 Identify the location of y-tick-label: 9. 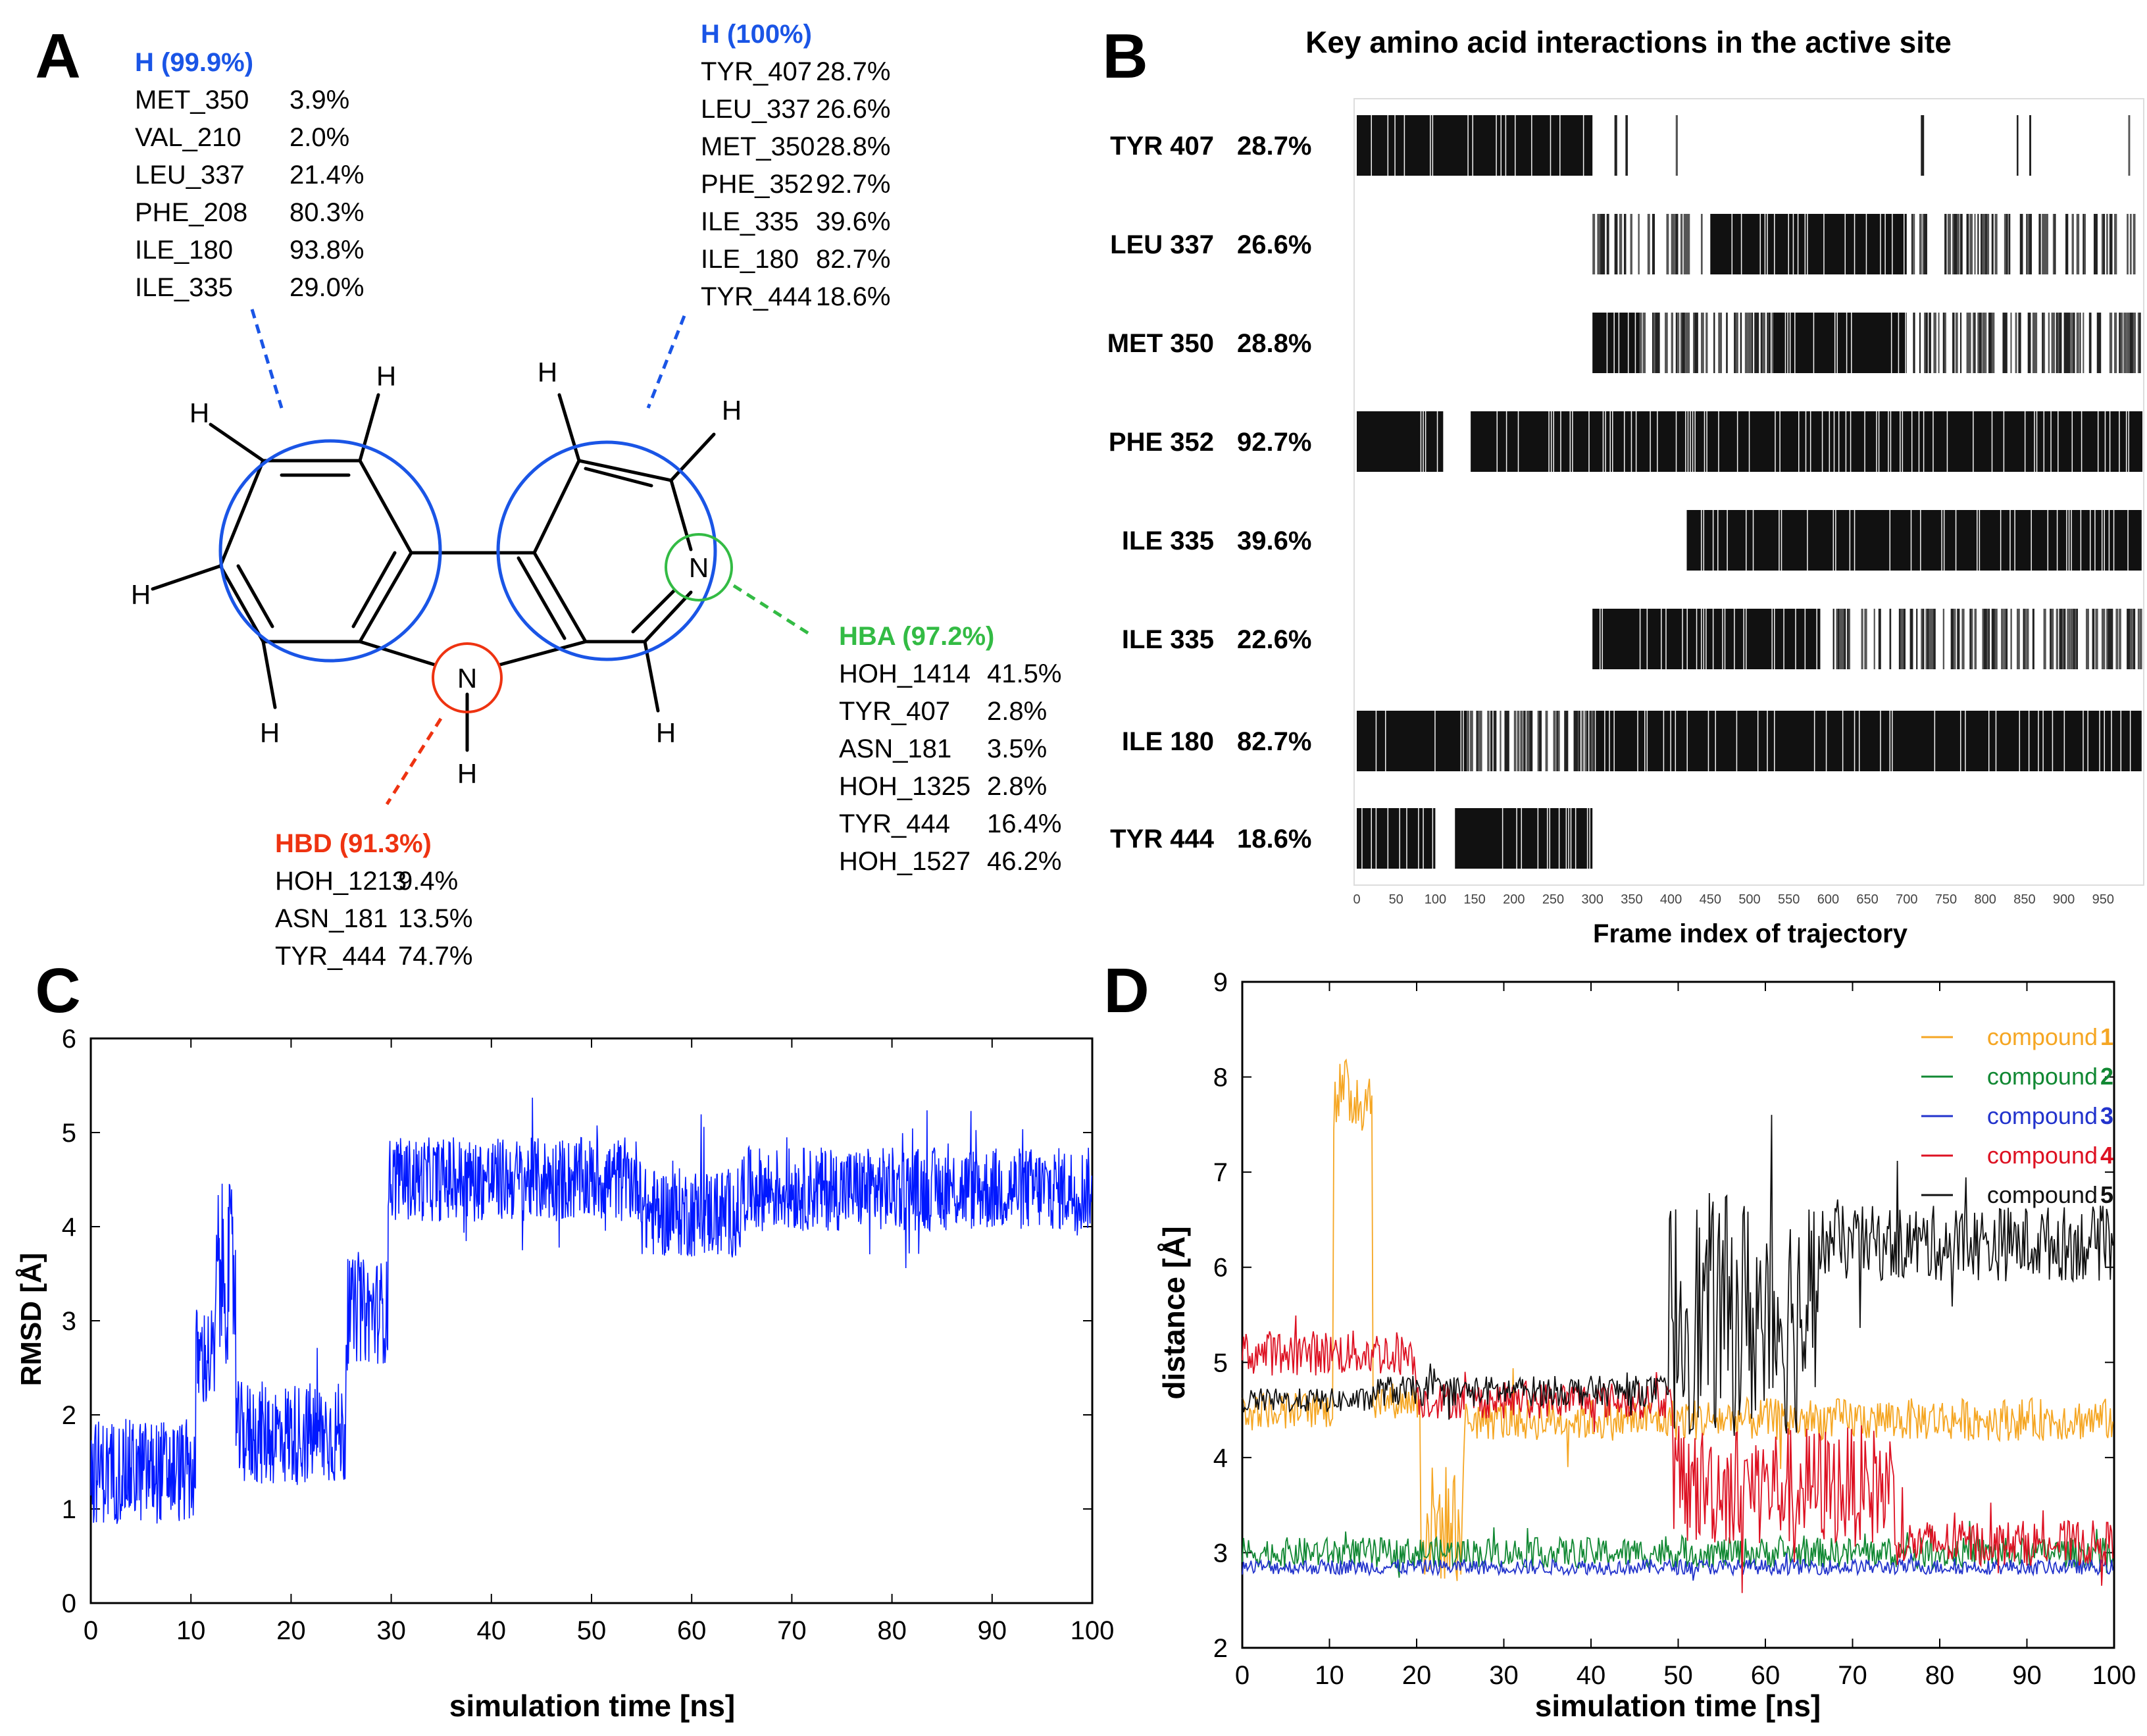
(1220, 982).